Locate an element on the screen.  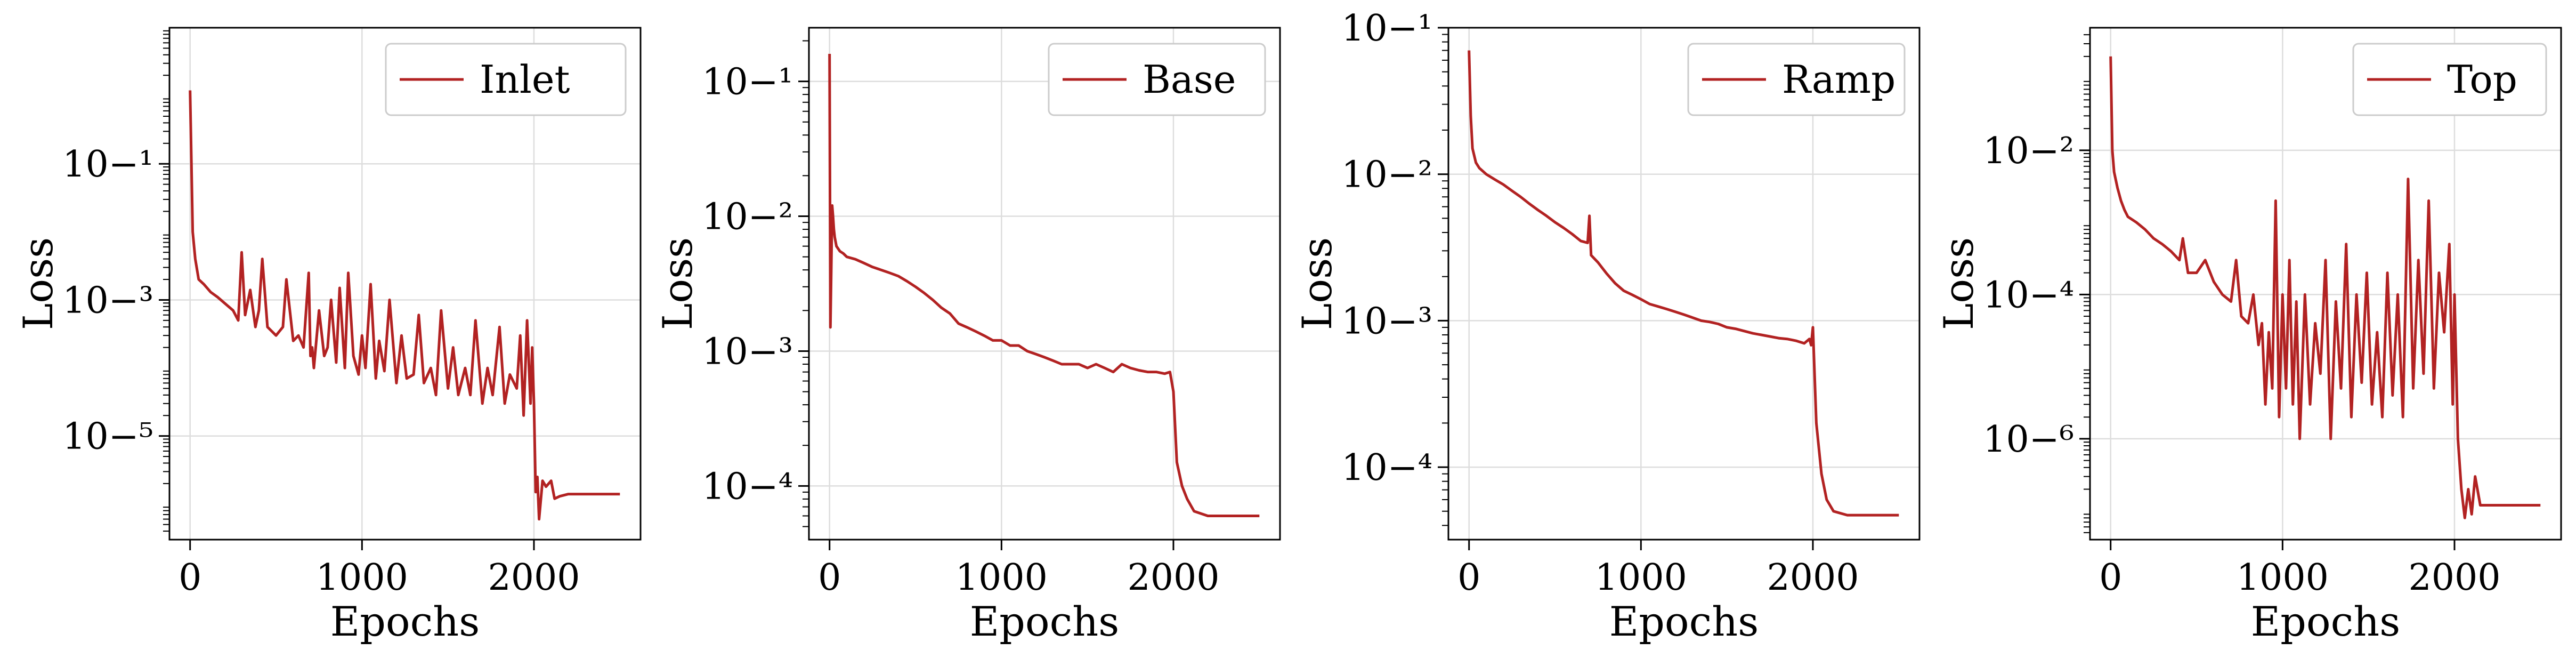
legend-label: Inlet is located at coordinates (525, 79).